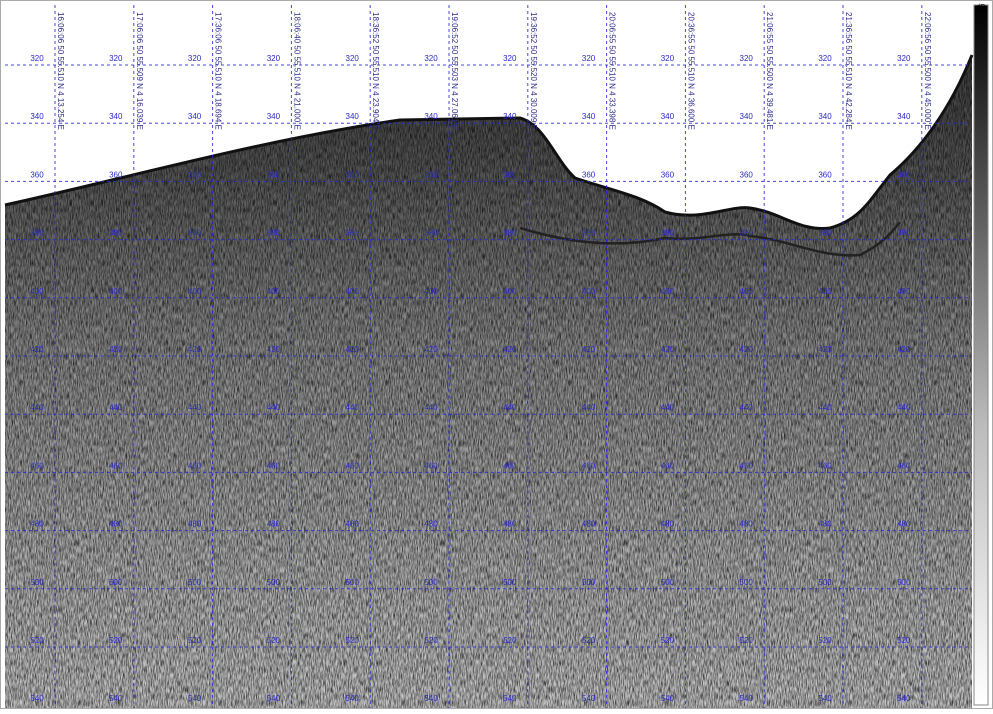 Image resolution: width=993 pixels, height=714 pixels. Describe the element at coordinates (218, 71) in the screenshot. I see `fix-label: 17:36:06 50 55.510 N 4 18.694 E` at that location.